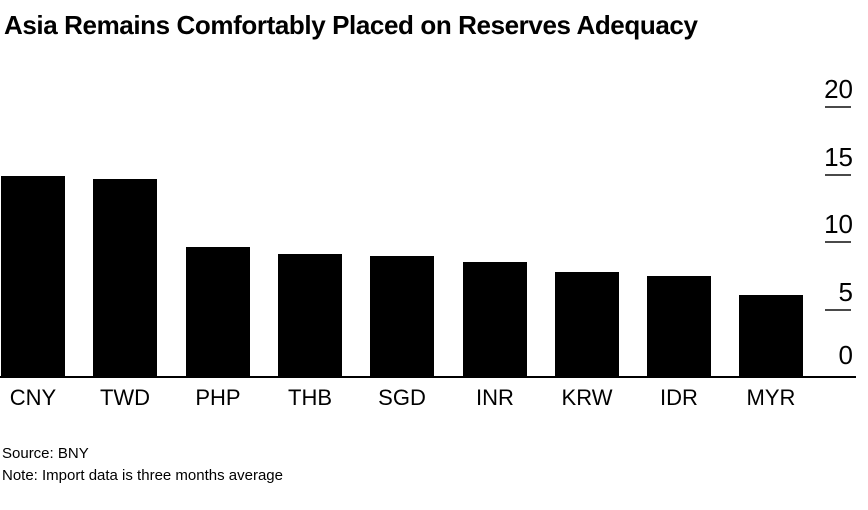  I want to click on y-axis-label-15: 15, so click(838, 157).